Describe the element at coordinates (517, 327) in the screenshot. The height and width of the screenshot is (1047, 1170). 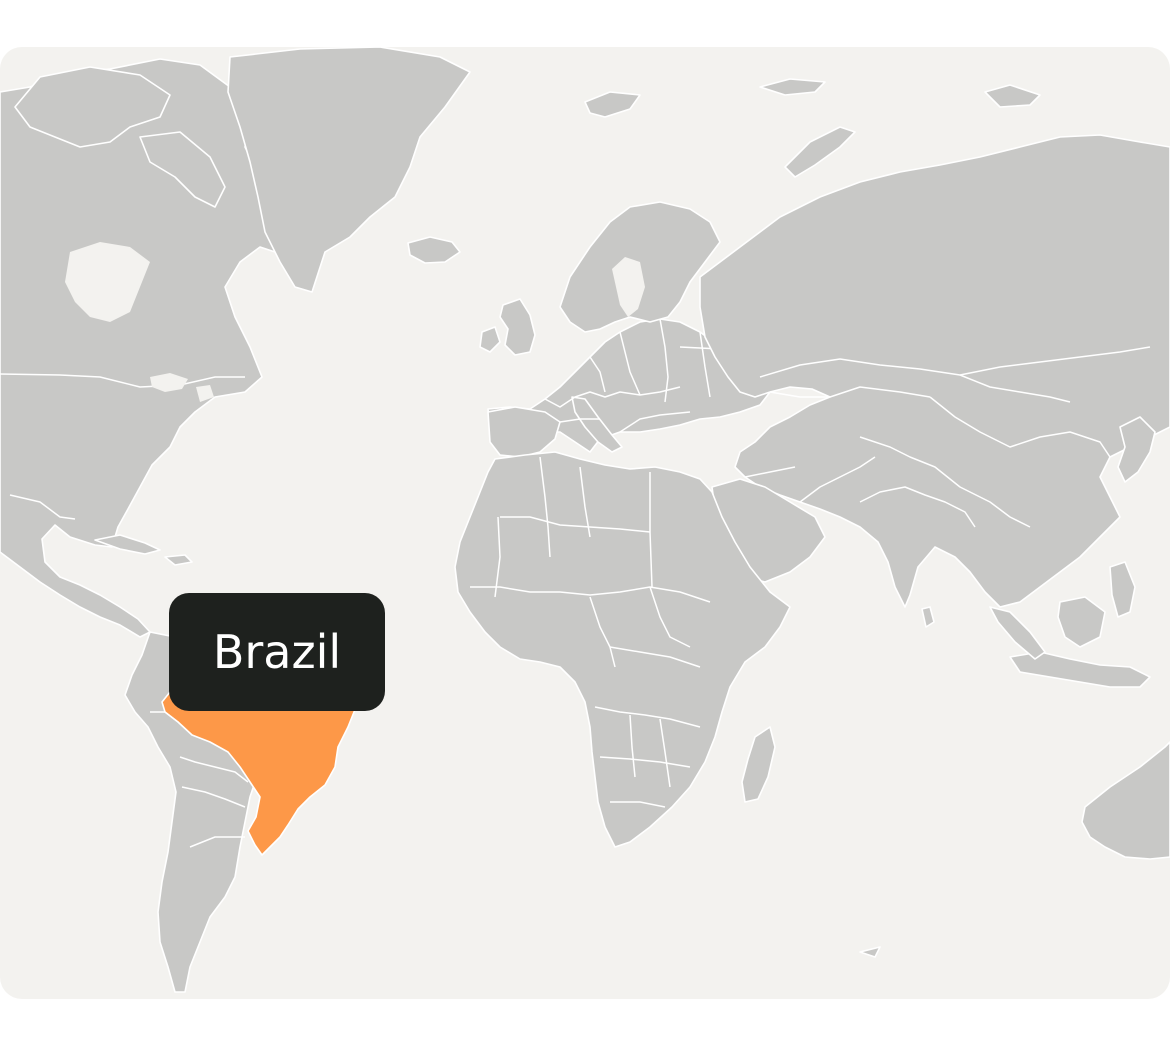
I see `great-britain` at that location.